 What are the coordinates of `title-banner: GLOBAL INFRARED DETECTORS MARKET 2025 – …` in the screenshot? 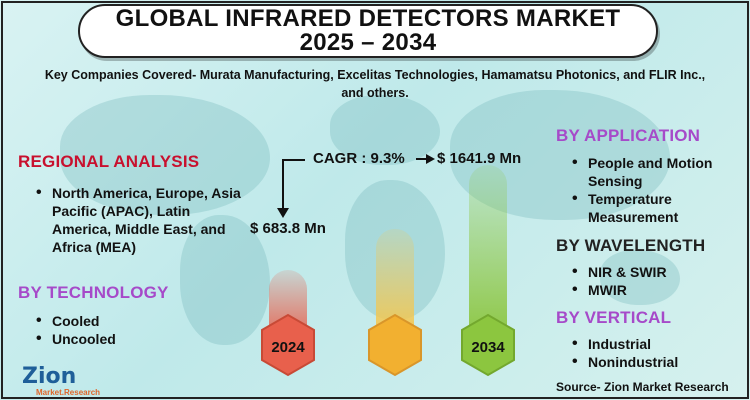 It's located at (368, 31).